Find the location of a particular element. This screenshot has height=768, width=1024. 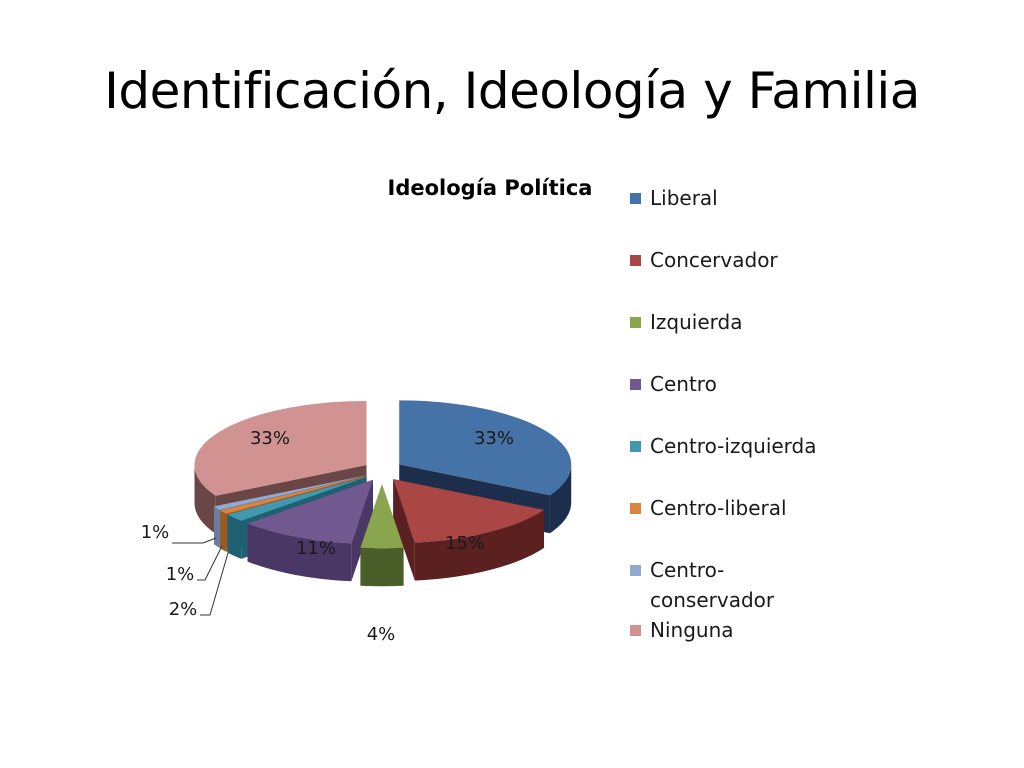

legend-label: Liberal is located at coordinates (684, 198).